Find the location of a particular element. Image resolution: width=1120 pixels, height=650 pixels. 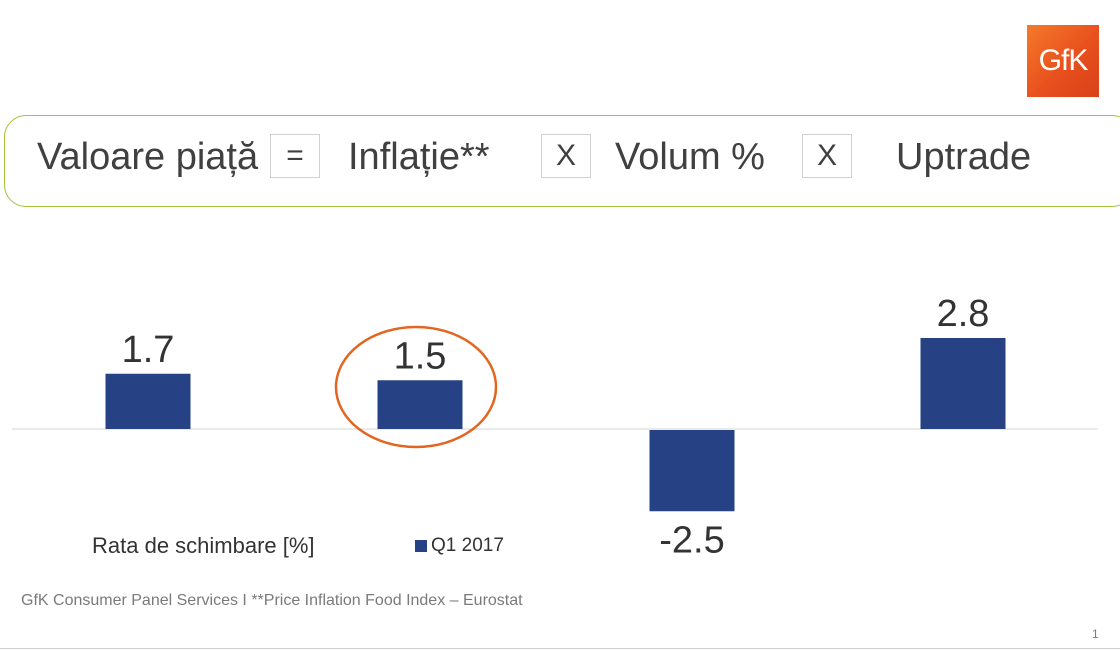

gfk-logo: GfK is located at coordinates (1063, 61).